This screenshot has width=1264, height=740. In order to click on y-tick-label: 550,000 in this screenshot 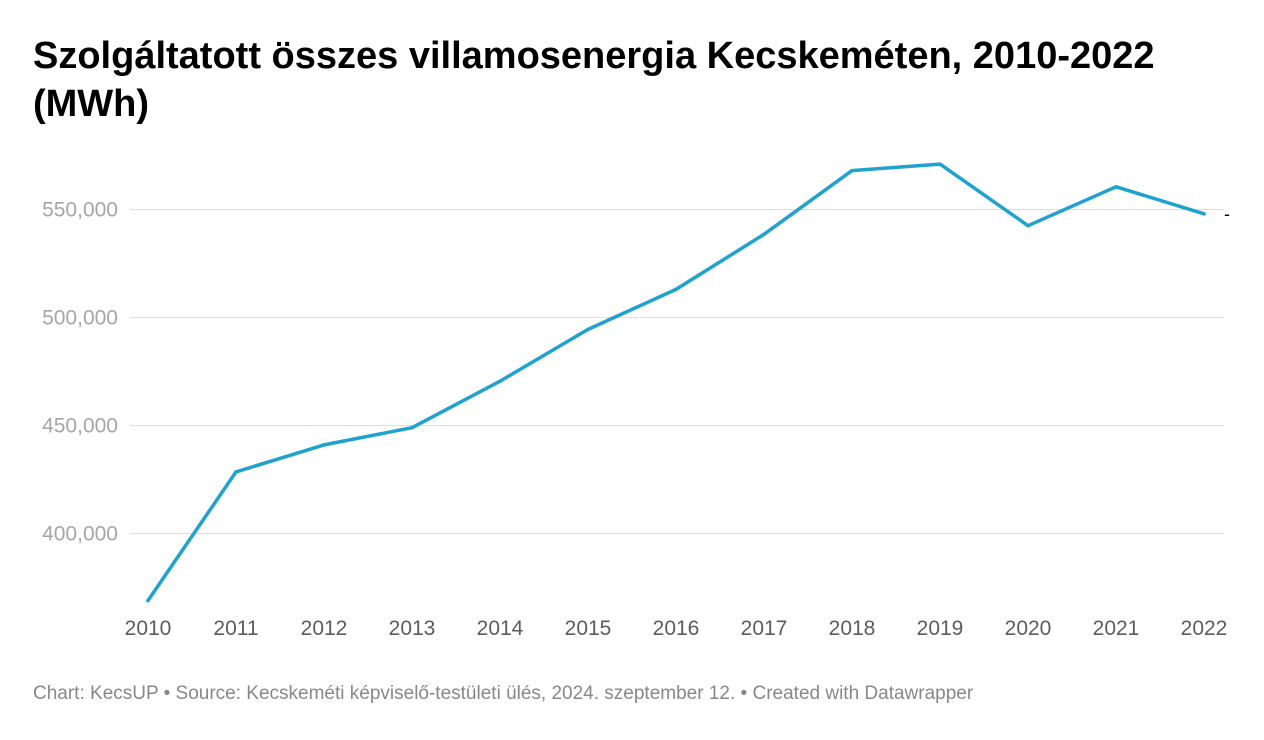, I will do `click(80, 210)`.